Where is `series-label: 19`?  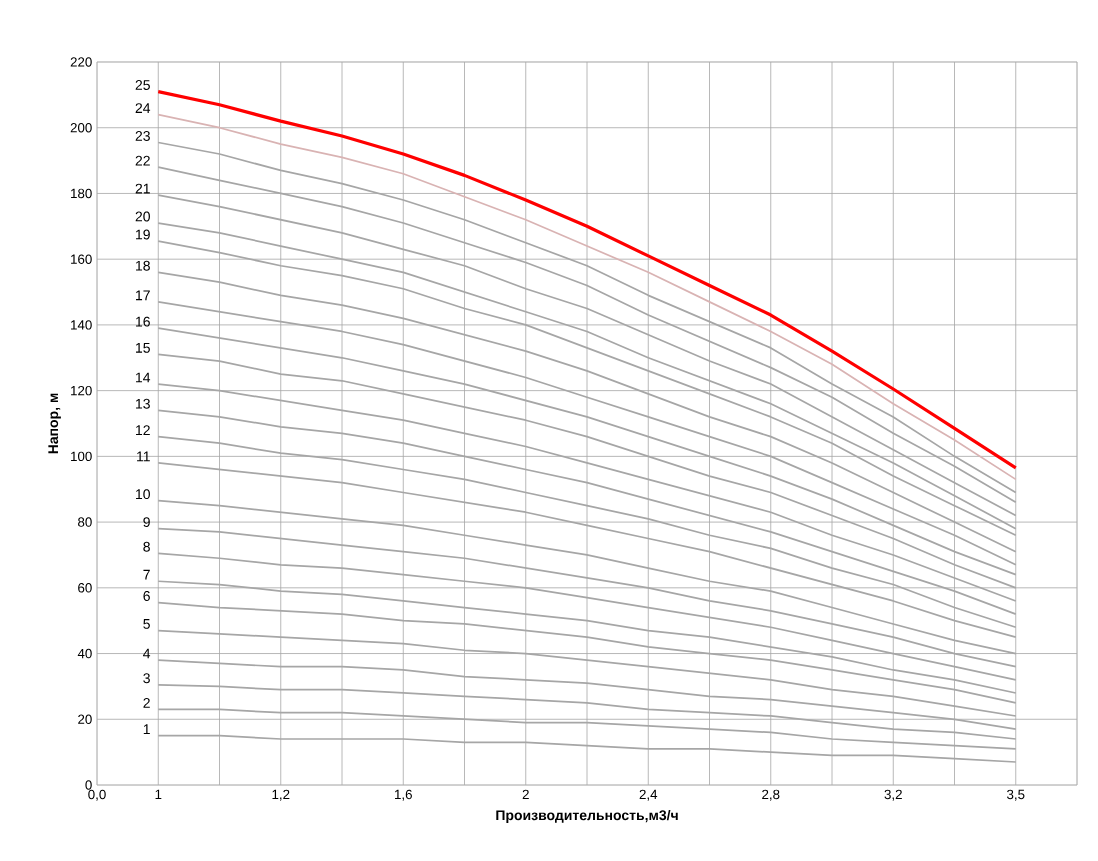 series-label: 19 is located at coordinates (143, 234).